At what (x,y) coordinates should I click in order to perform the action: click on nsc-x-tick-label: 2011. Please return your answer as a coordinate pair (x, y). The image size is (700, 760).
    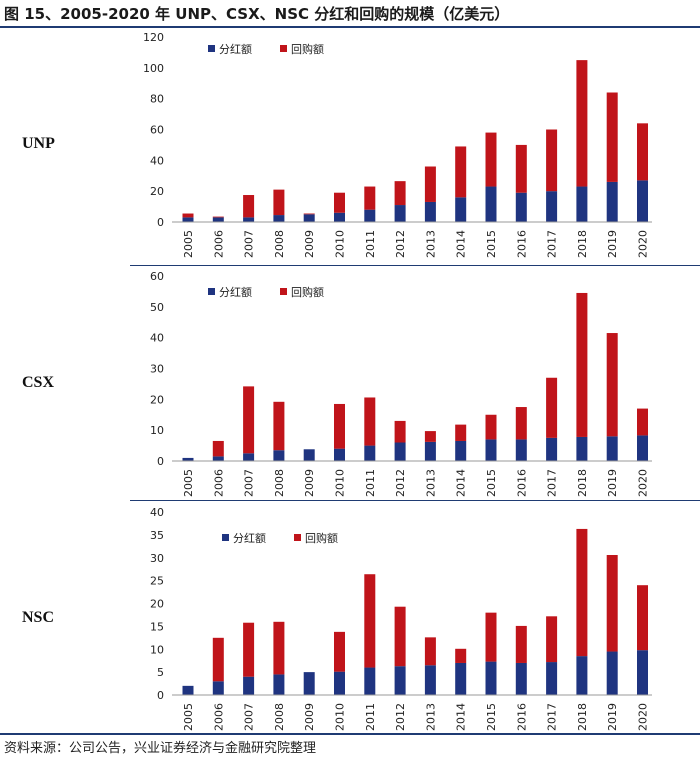
    Looking at the image, I should click on (370, 717).